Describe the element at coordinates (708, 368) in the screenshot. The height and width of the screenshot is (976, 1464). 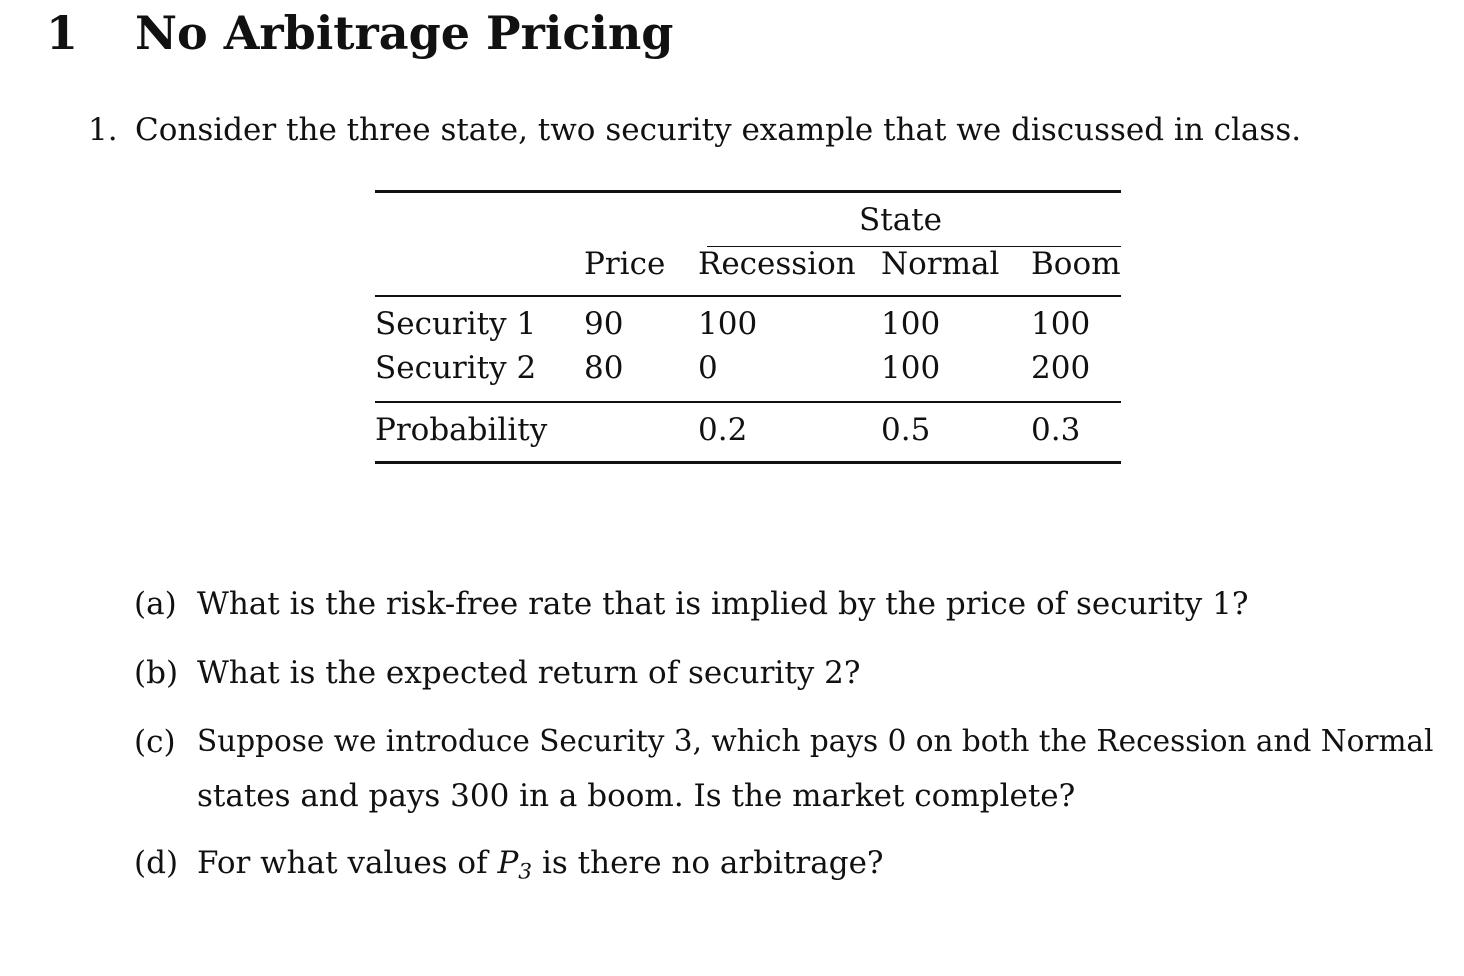
I see `security-2-recession: 0` at that location.